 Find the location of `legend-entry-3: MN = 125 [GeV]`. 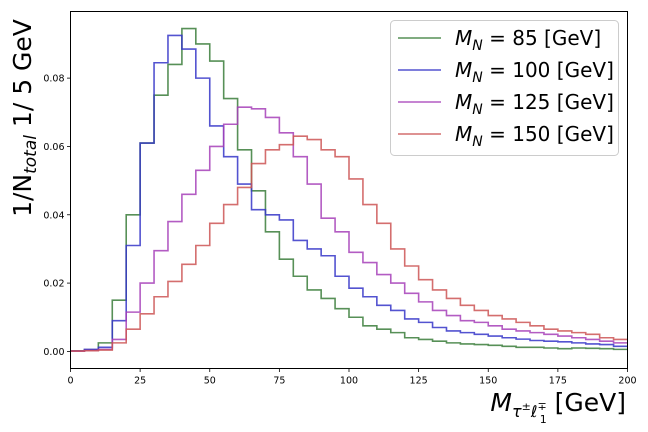

legend-entry-3: MN = 125 [GeV] is located at coordinates (506, 104).